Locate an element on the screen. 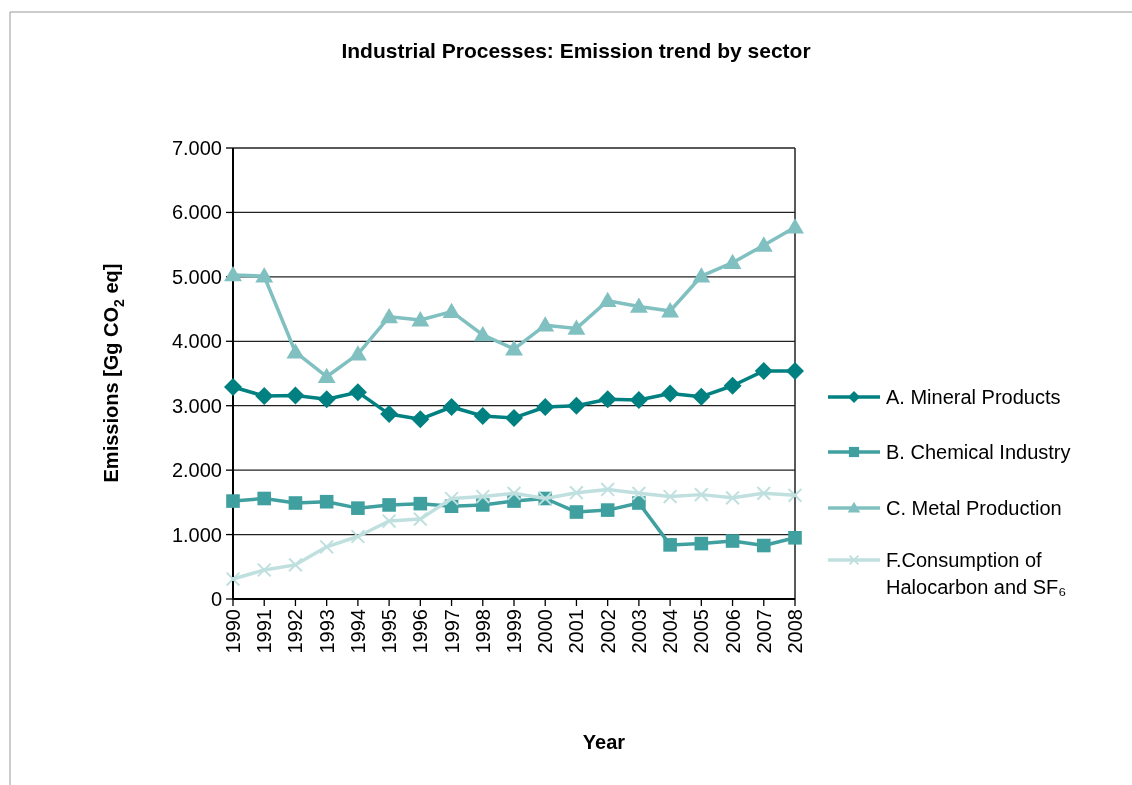 The width and height of the screenshot is (1132, 785). y-tick-label: 0 is located at coordinates (216, 599).